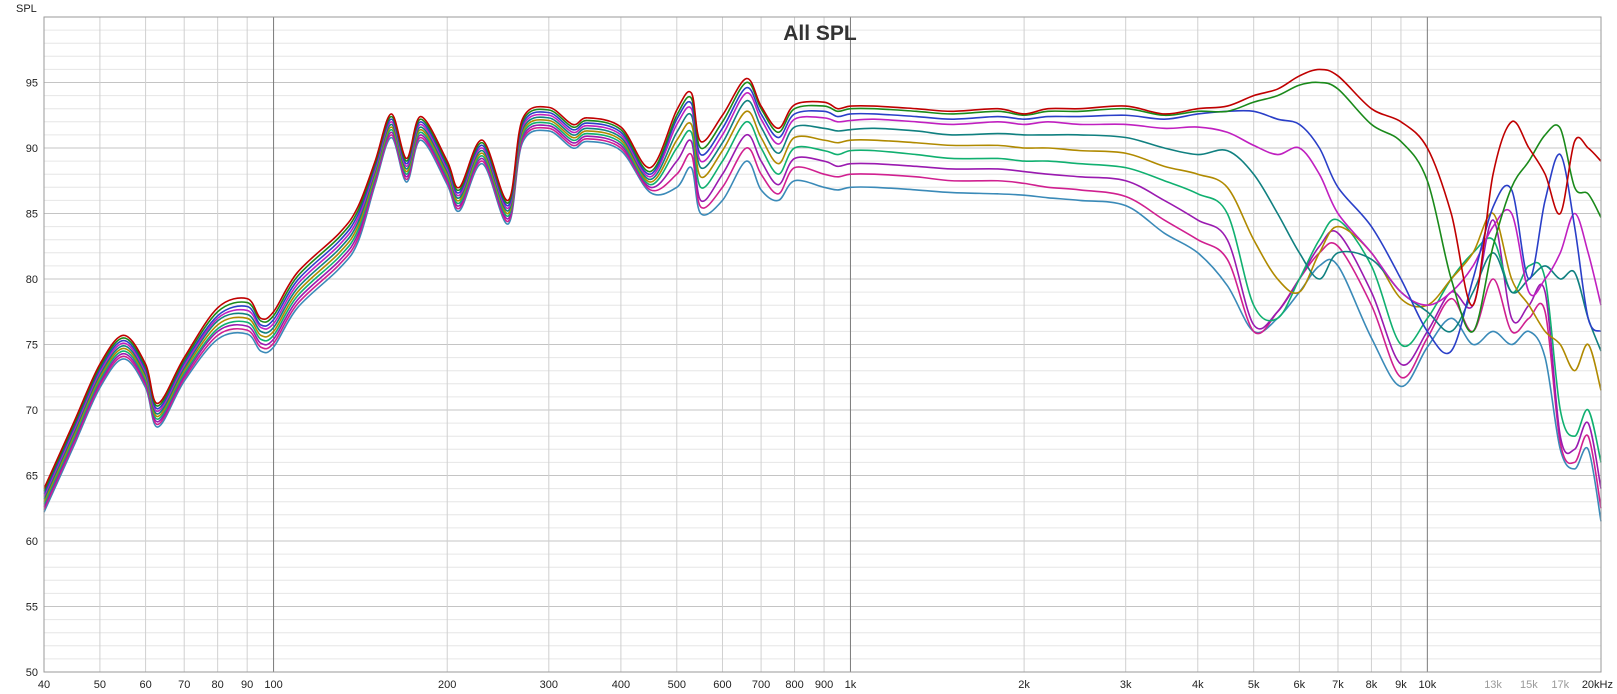  Describe the element at coordinates (1254, 685) in the screenshot. I see `x-tick-label: 5k` at that location.